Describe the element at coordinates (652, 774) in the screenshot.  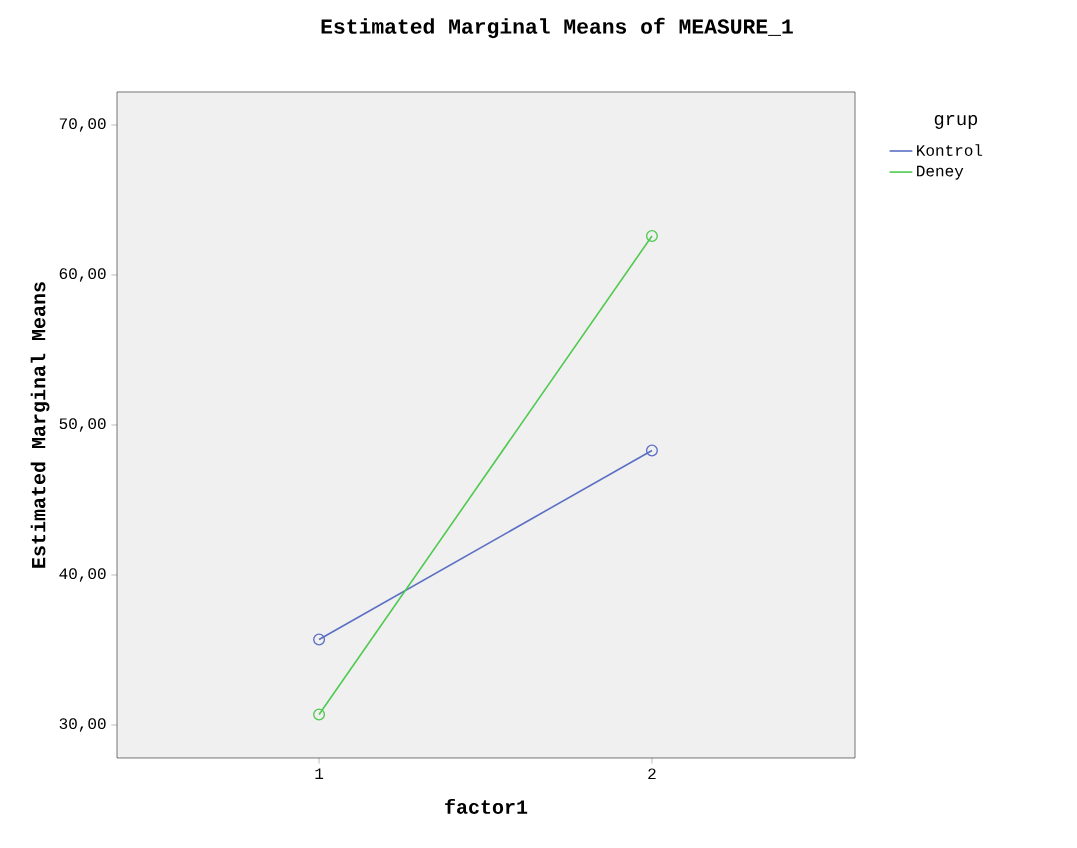
I see `x-tick-label: 2` at that location.